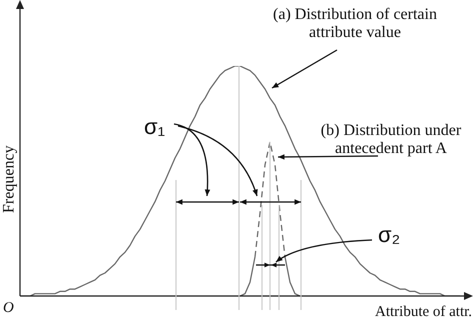  I want to click on y-axis-title: Frequency, so click(9, 179).